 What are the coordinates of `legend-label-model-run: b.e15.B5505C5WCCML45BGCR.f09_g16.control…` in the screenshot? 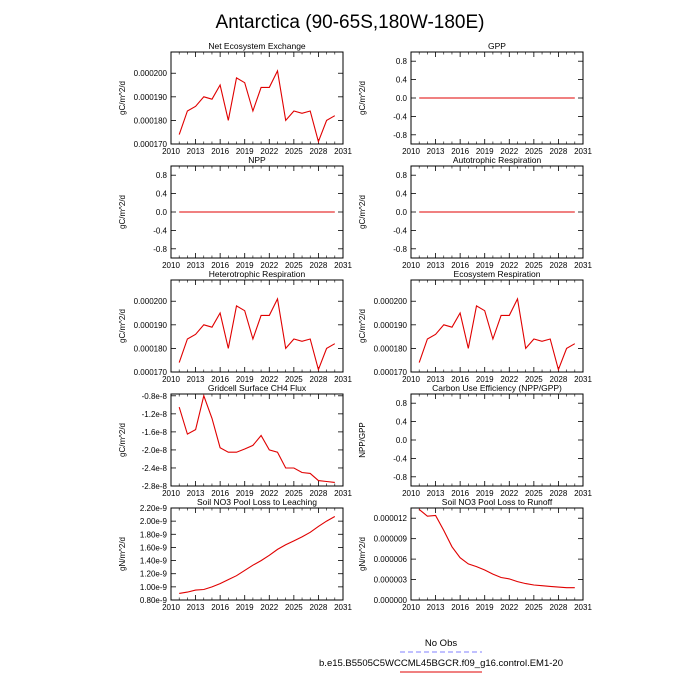 It's located at (441, 663).